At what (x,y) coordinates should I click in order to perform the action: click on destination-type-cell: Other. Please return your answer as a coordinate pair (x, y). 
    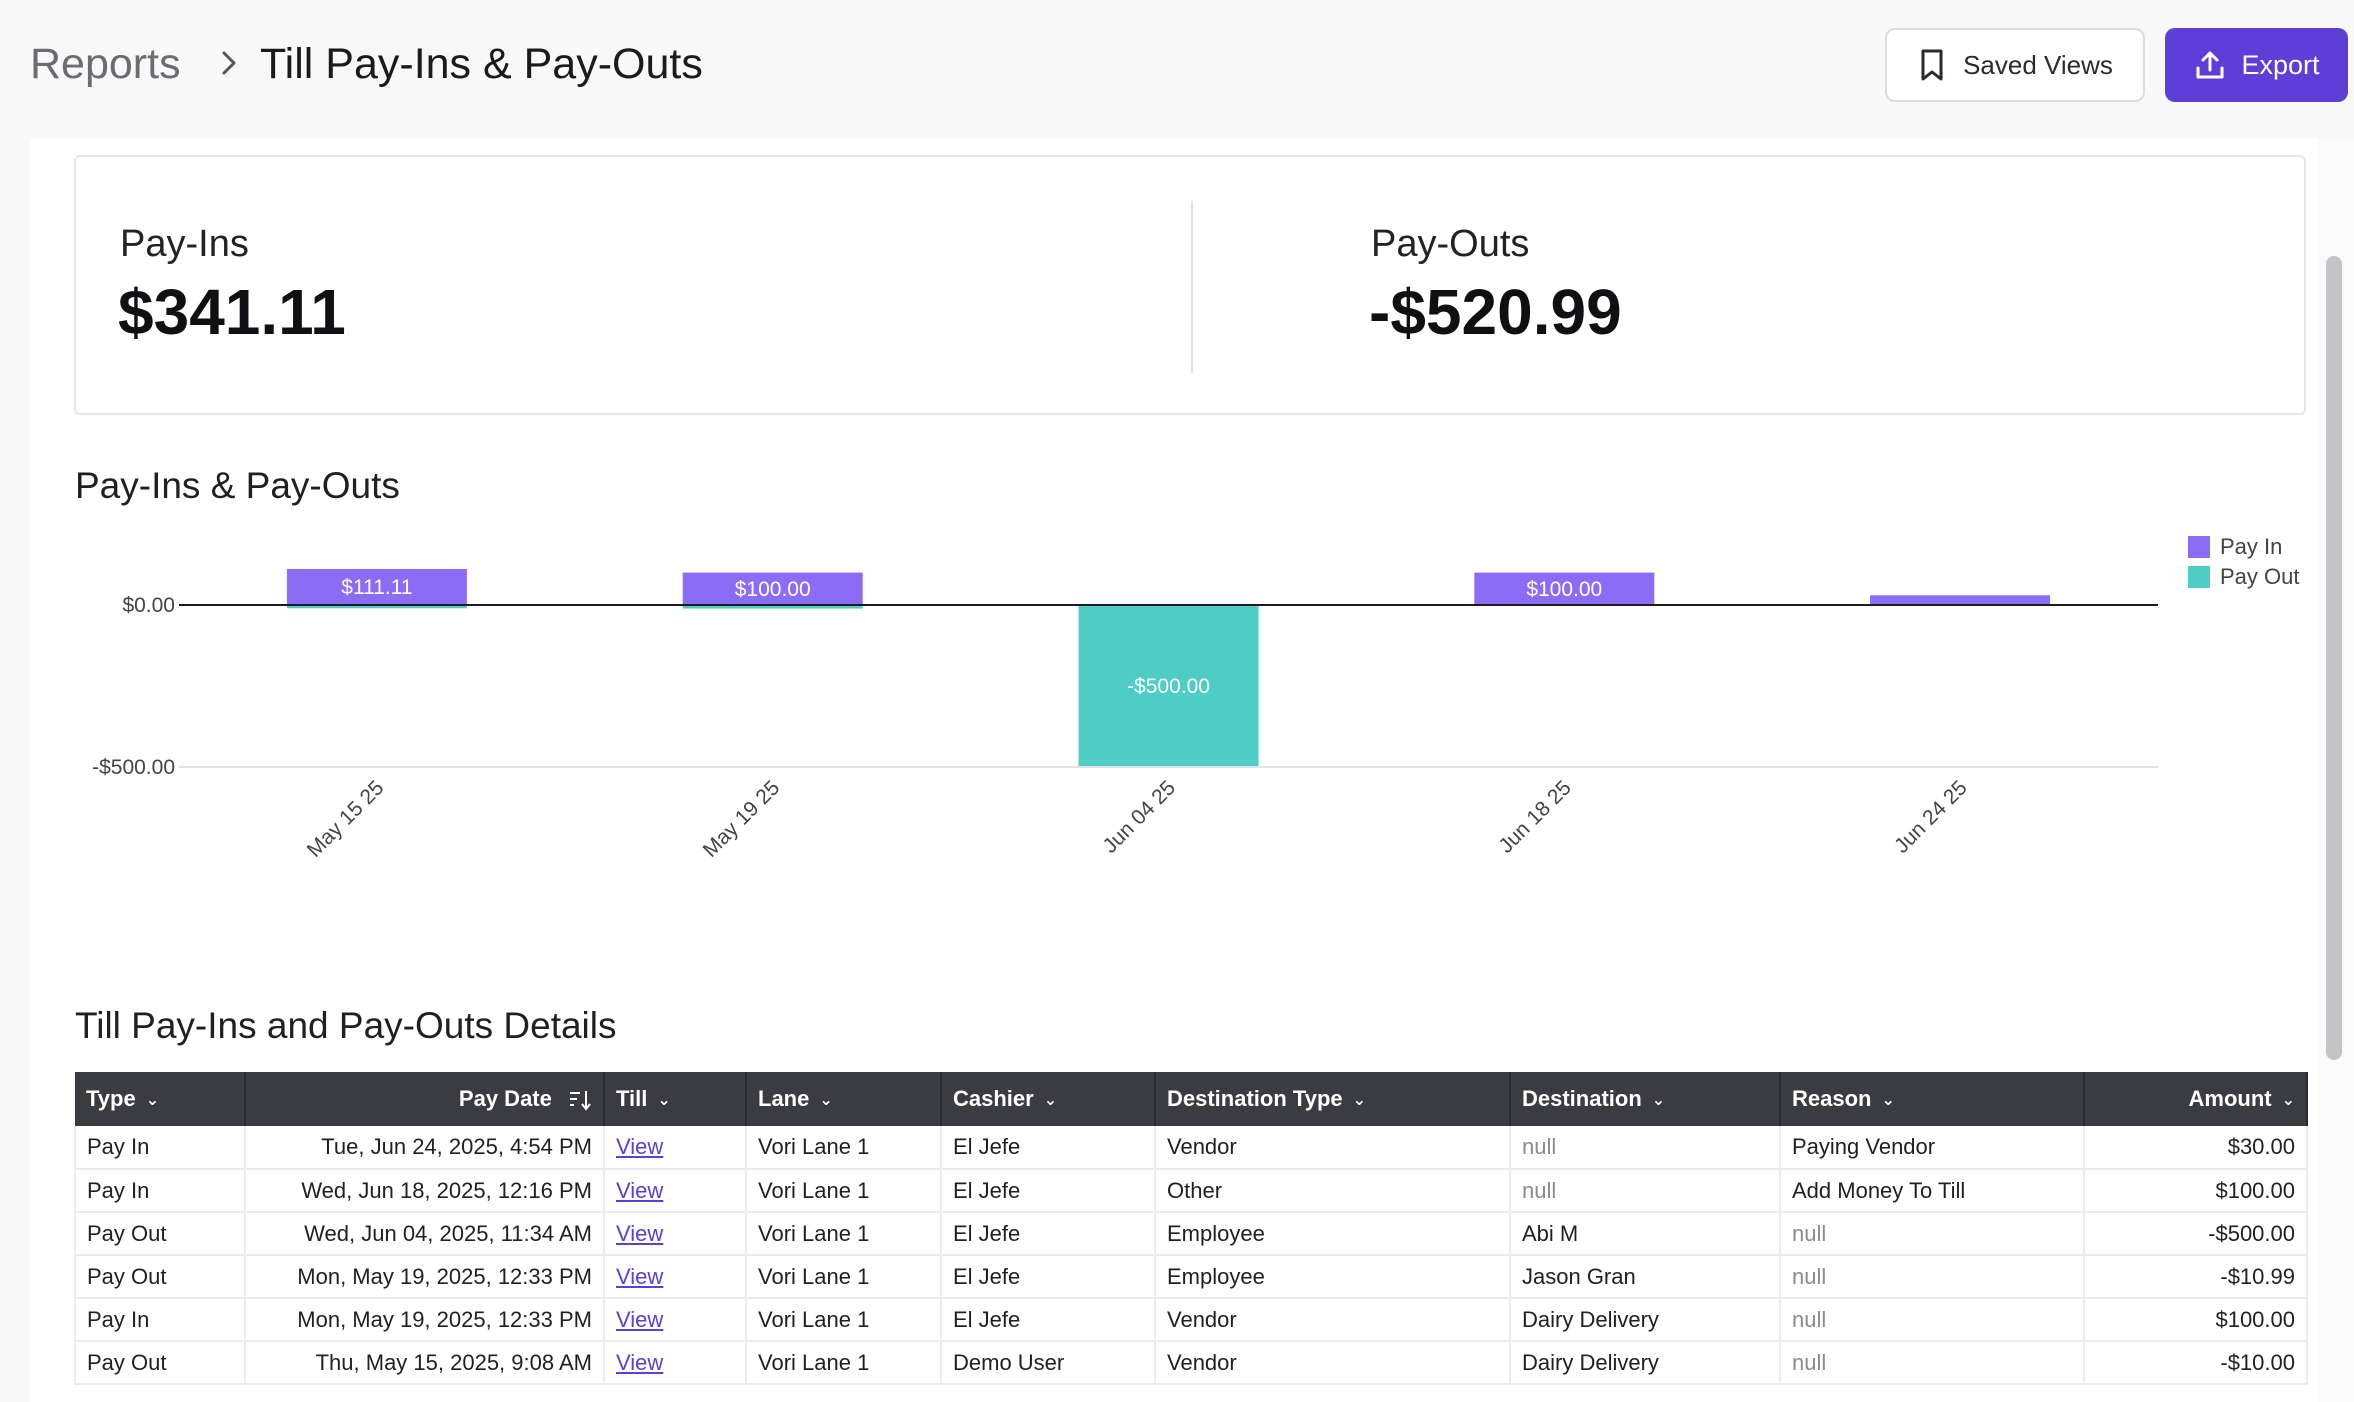
    Looking at the image, I should click on (1333, 1191).